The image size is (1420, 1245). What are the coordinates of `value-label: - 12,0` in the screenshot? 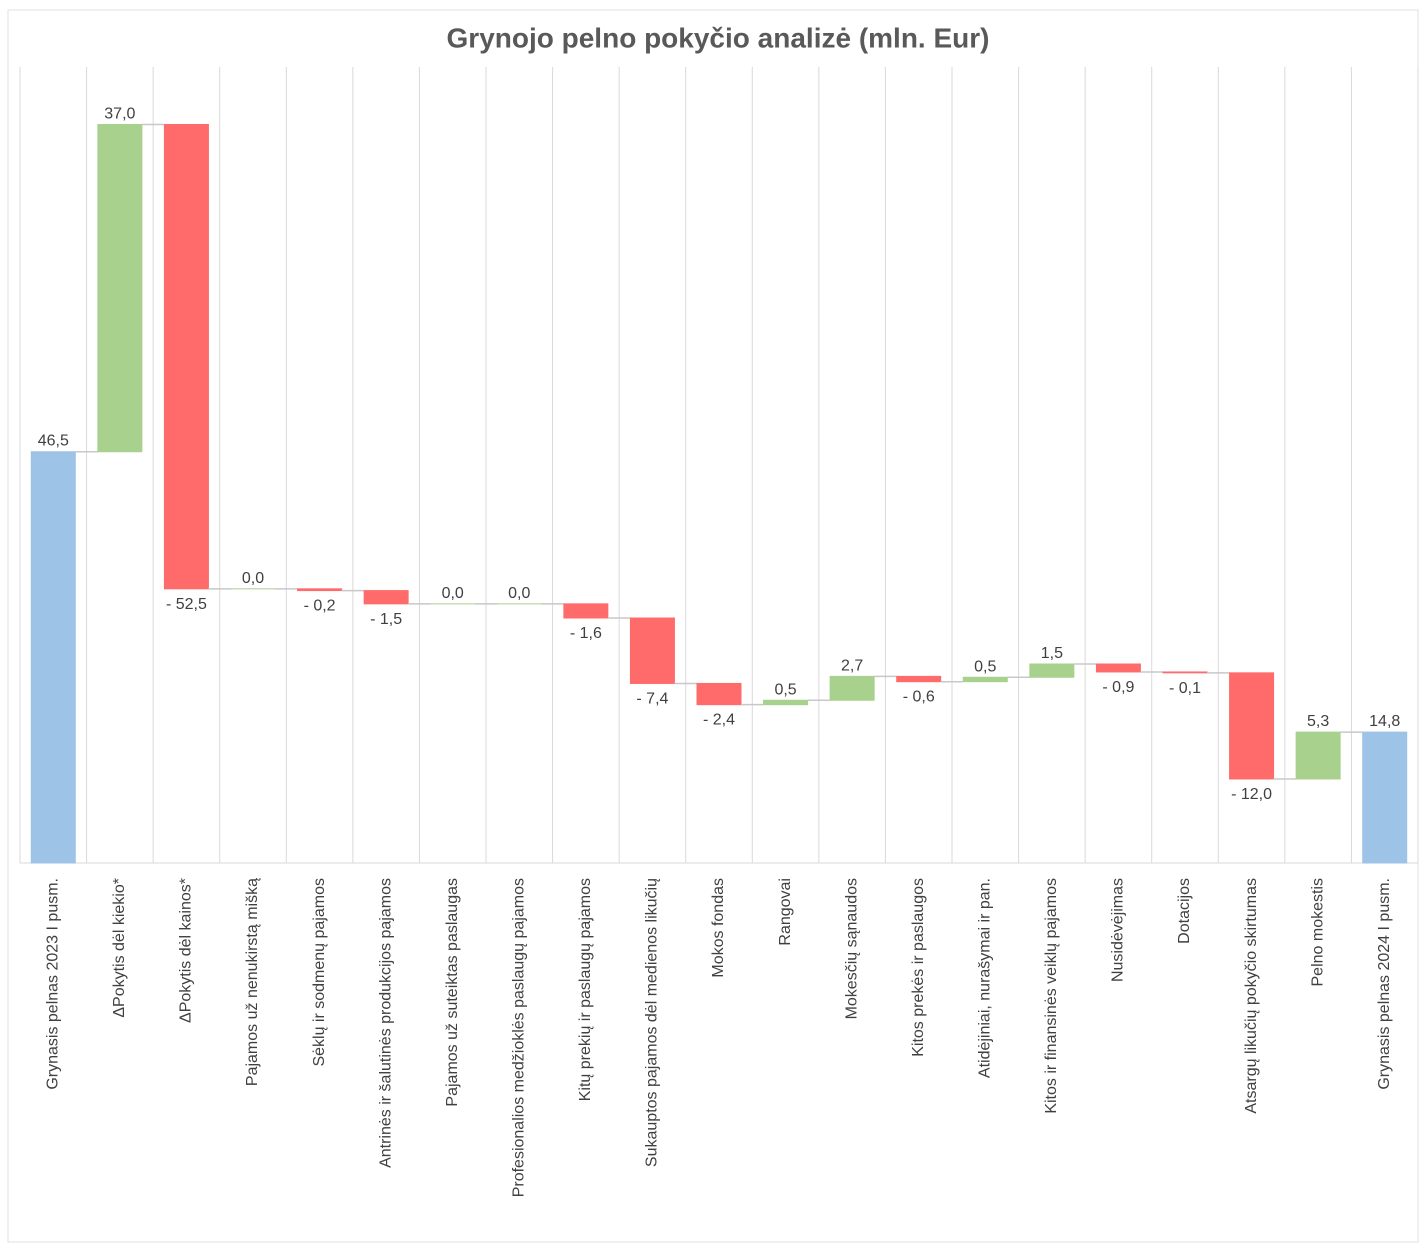 It's located at (1251, 794).